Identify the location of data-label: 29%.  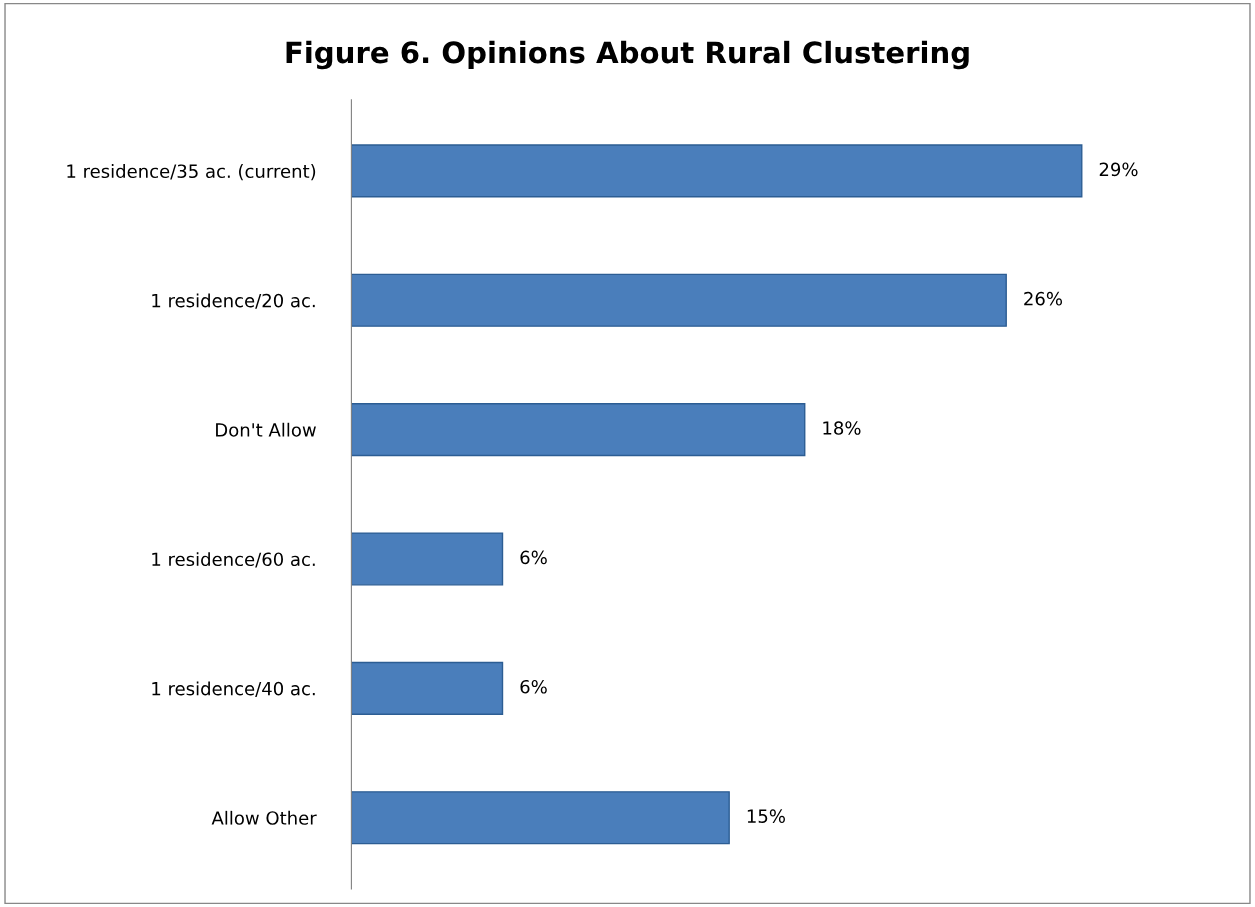
(1118, 169).